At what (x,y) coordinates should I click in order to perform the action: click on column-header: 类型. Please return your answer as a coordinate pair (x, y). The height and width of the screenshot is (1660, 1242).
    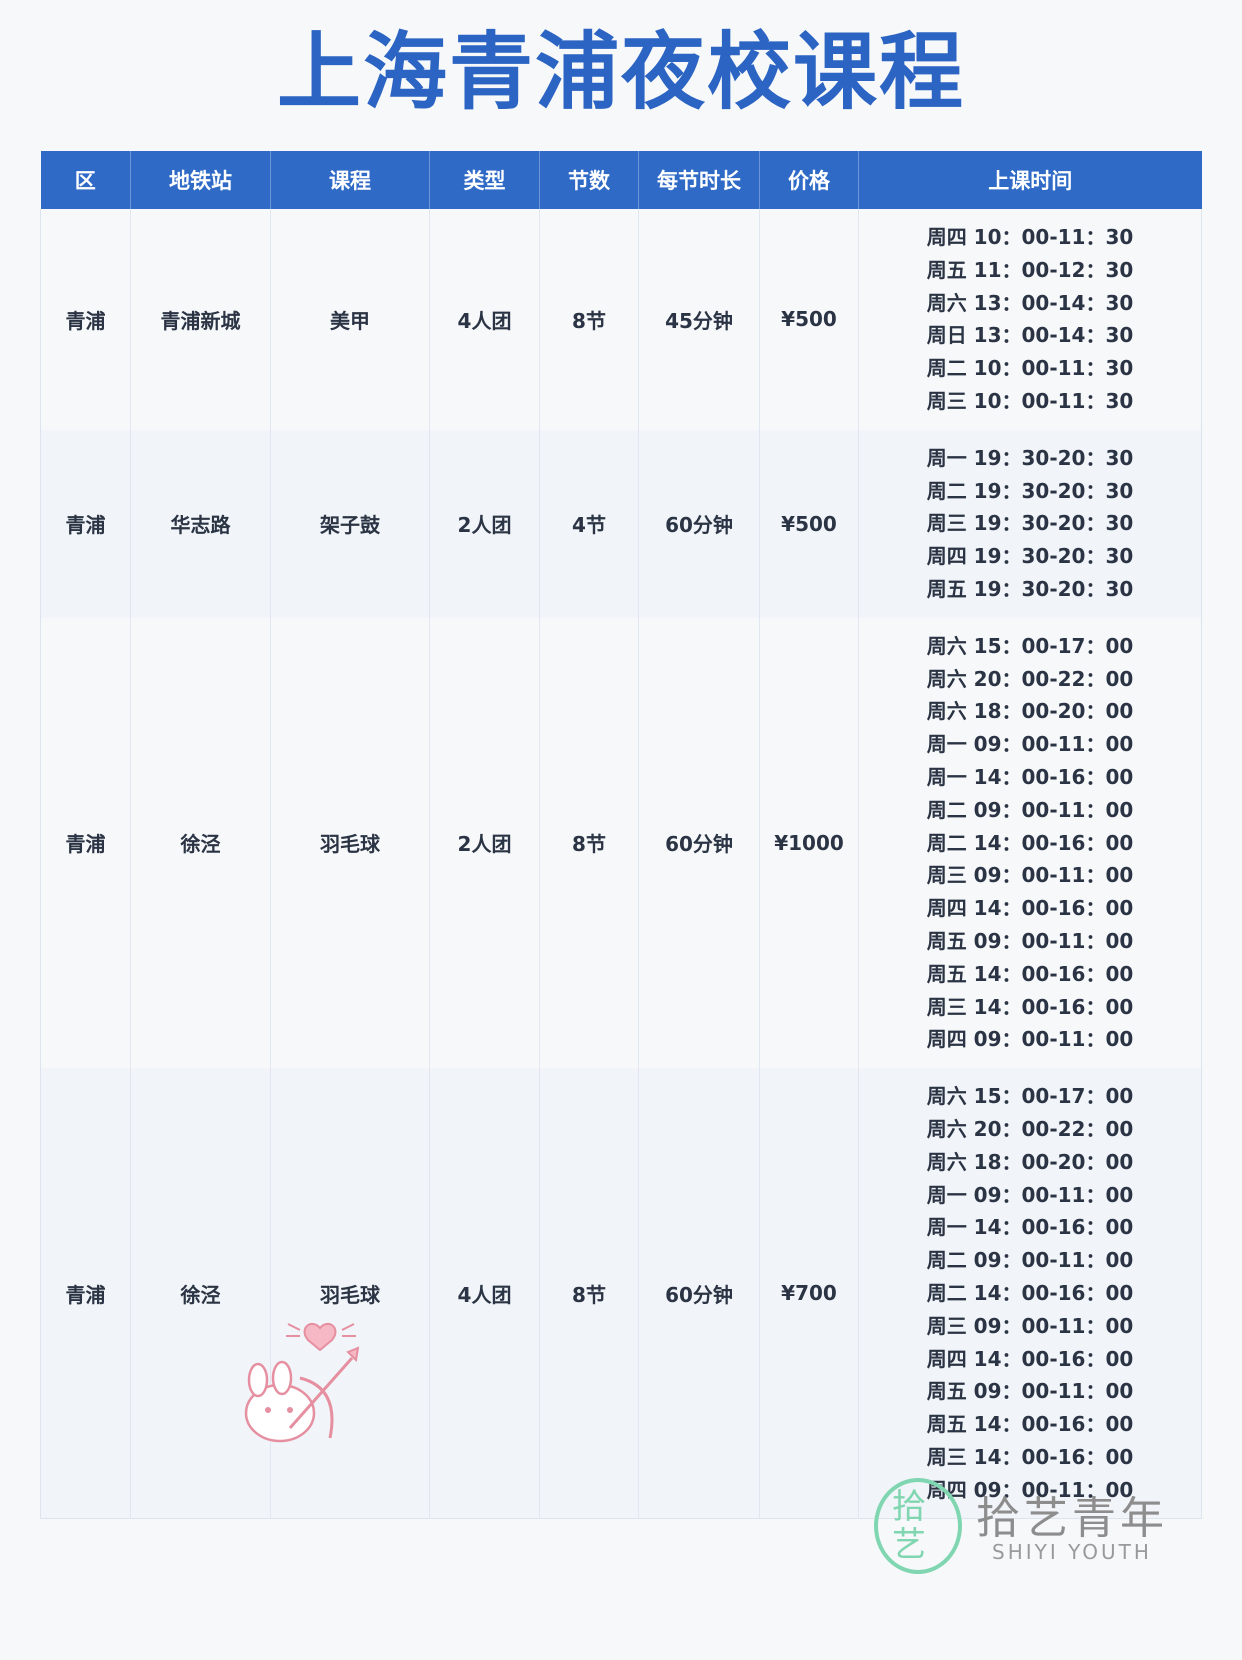
    Looking at the image, I should click on (484, 180).